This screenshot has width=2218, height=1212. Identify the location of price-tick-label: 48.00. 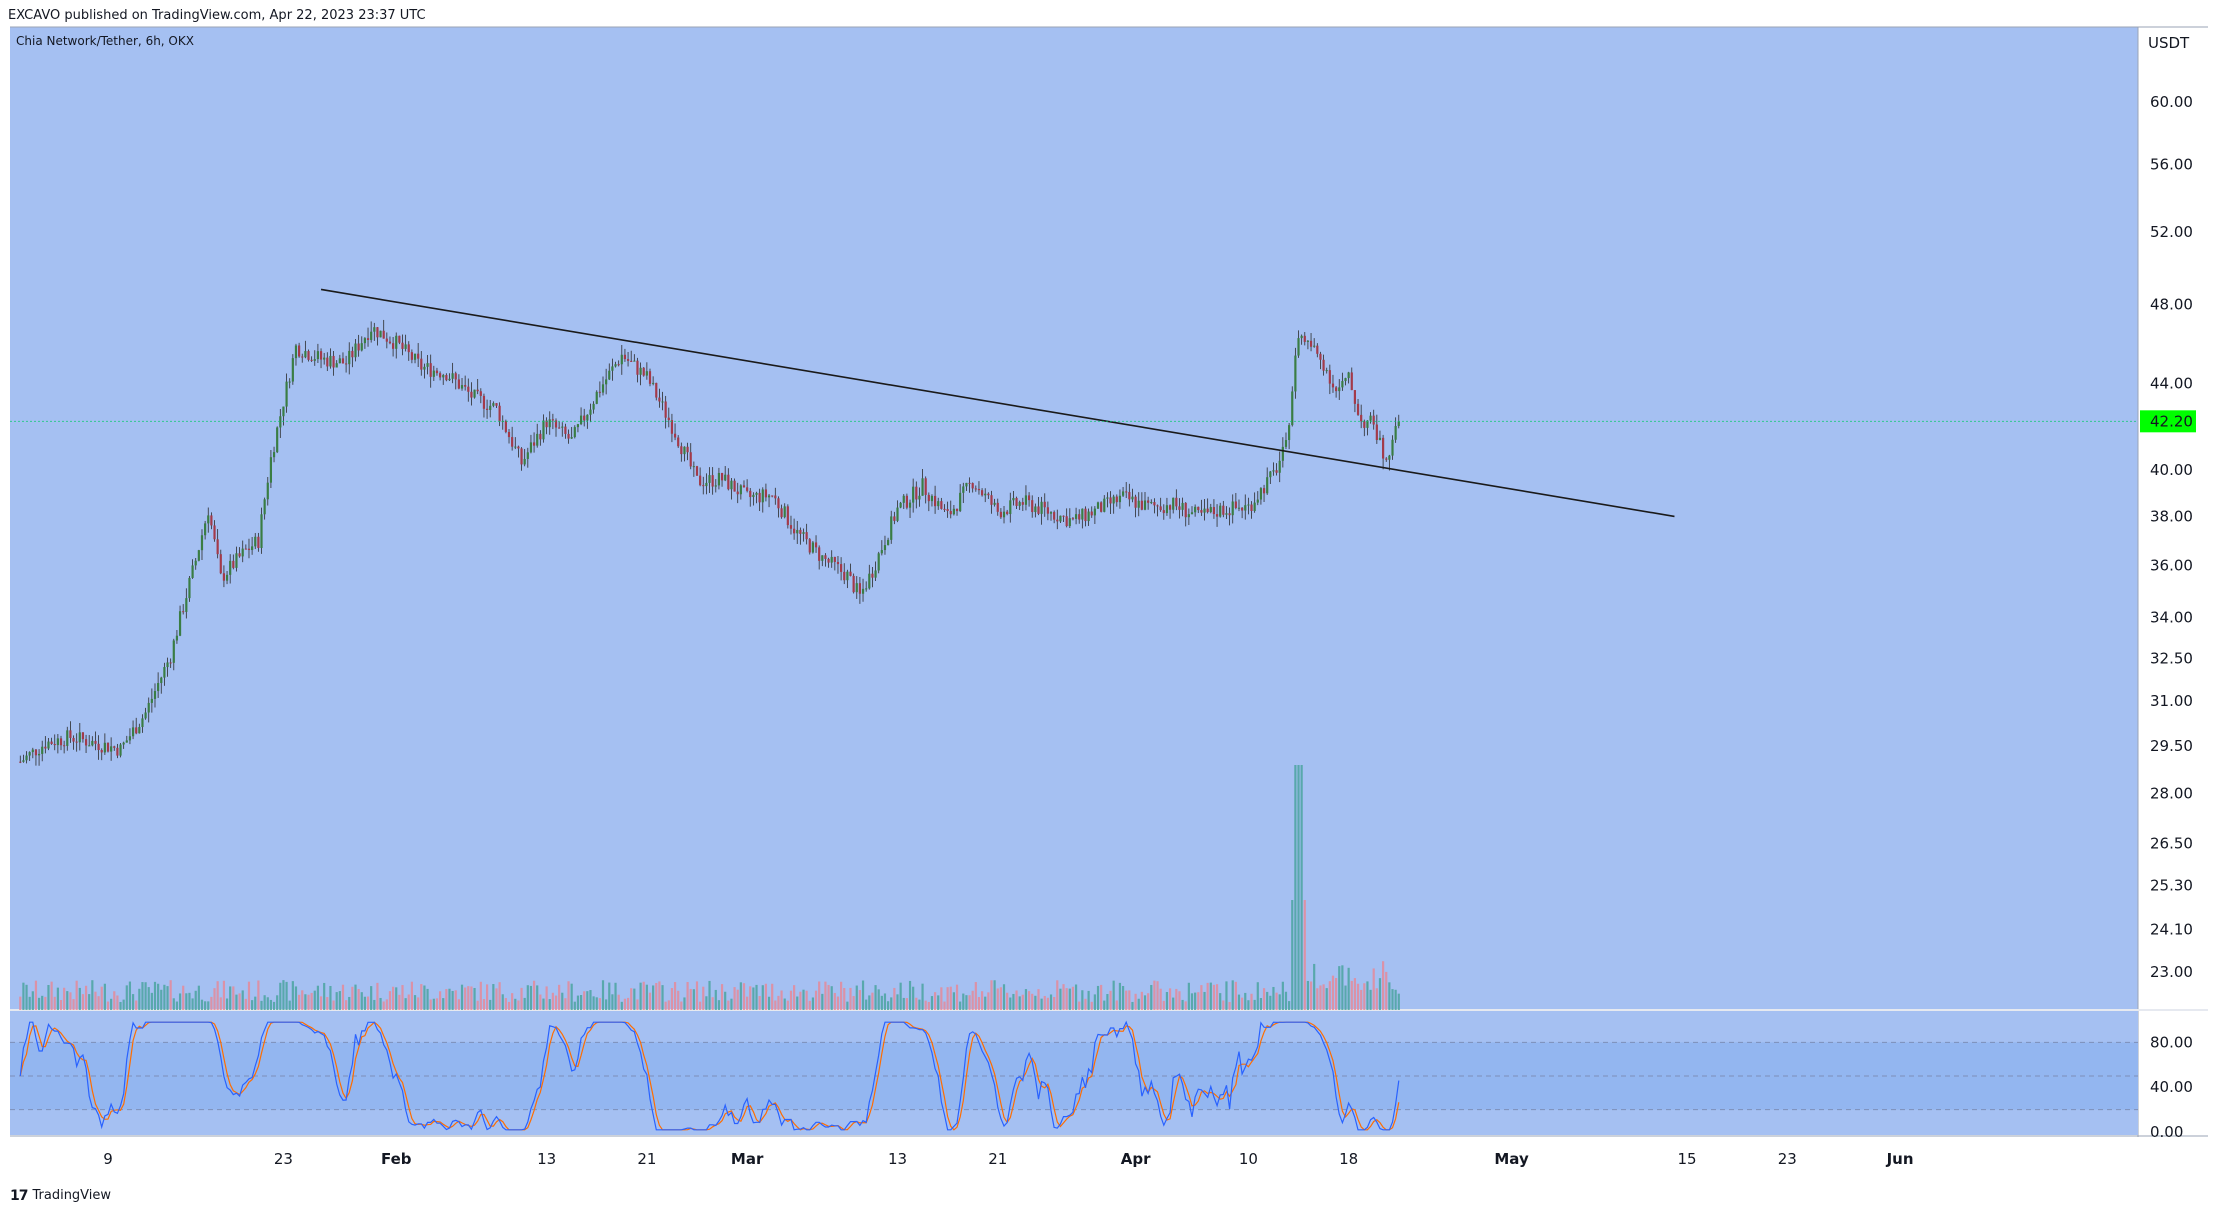
(2171, 304).